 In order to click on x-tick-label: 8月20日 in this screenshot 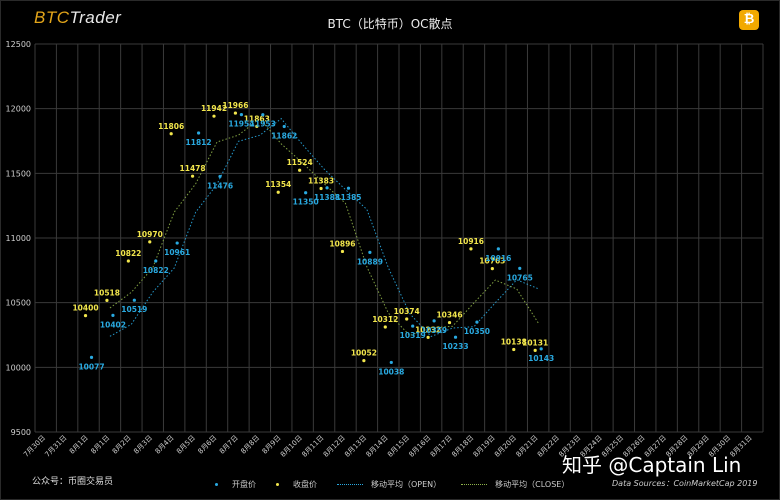, I will do `click(505, 446)`.